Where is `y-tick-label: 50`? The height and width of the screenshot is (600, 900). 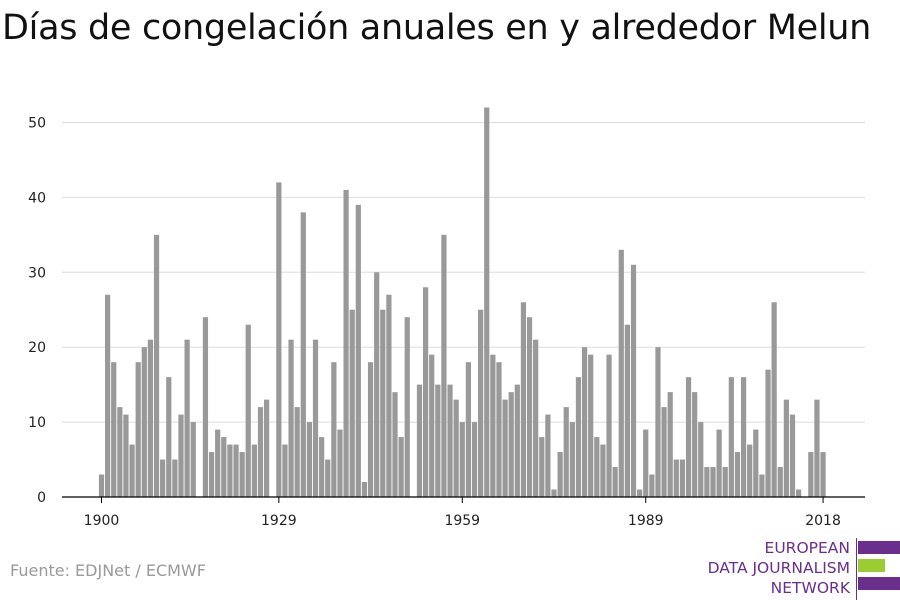 y-tick-label: 50 is located at coordinates (37, 123).